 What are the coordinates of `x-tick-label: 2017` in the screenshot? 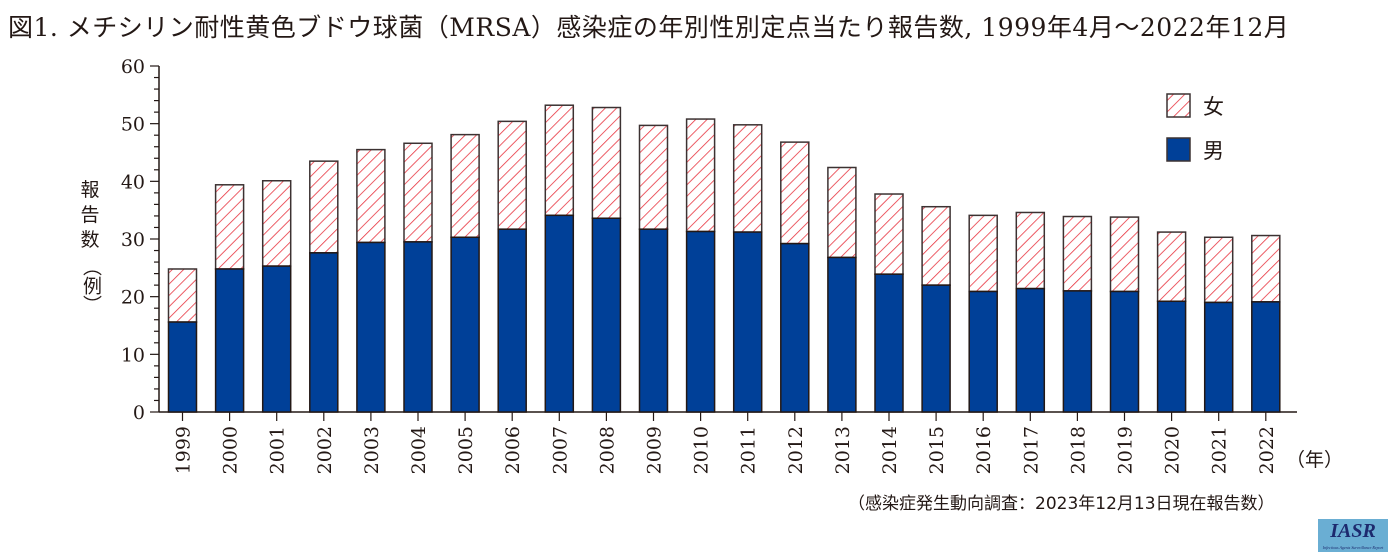 It's located at (1031, 450).